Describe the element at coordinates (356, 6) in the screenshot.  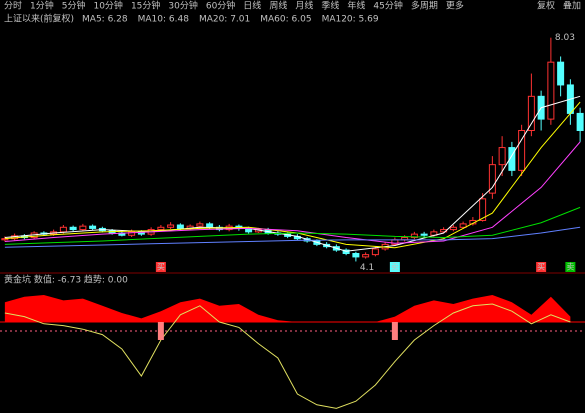
I see `toolbar-tab: 年线` at that location.